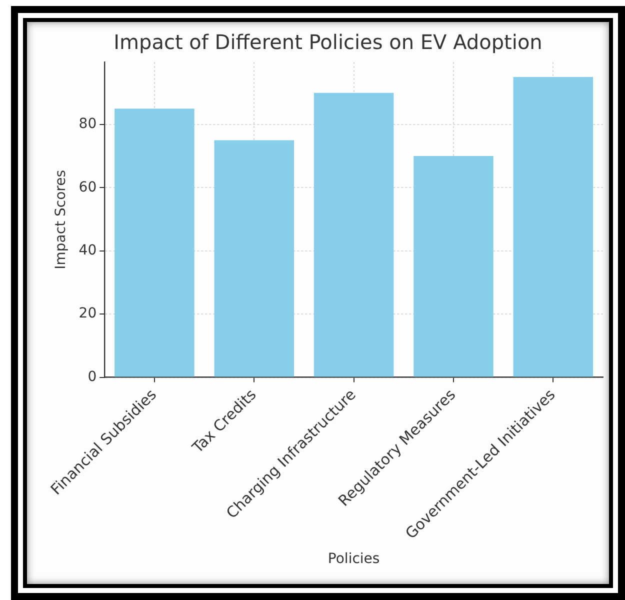 This screenshot has height=600, width=625. I want to click on y-tick-label: 80, so click(87, 124).